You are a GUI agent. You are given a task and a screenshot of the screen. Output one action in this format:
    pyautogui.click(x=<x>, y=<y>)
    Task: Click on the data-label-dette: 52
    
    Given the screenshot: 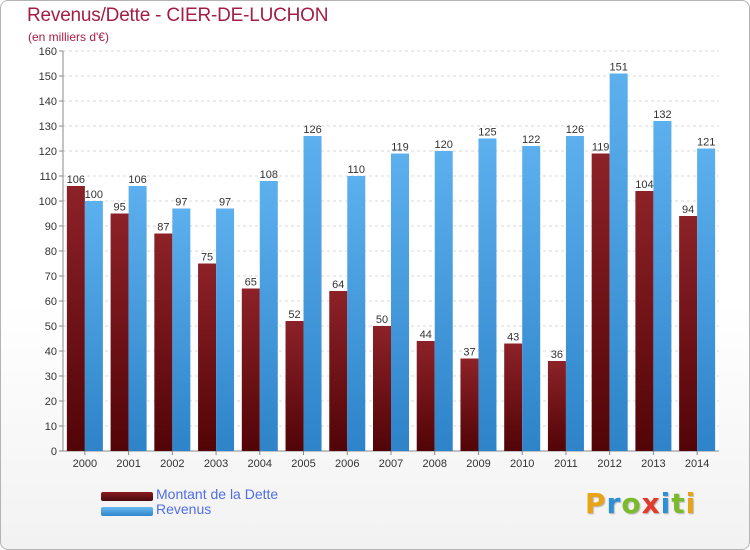 What is the action you would take?
    pyautogui.click(x=294, y=315)
    